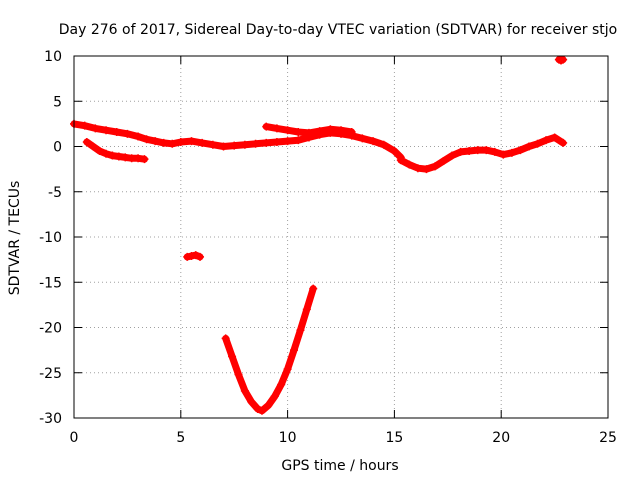  What do you see at coordinates (55, 193) in the screenshot?
I see `y-tick-label: -5` at bounding box center [55, 193].